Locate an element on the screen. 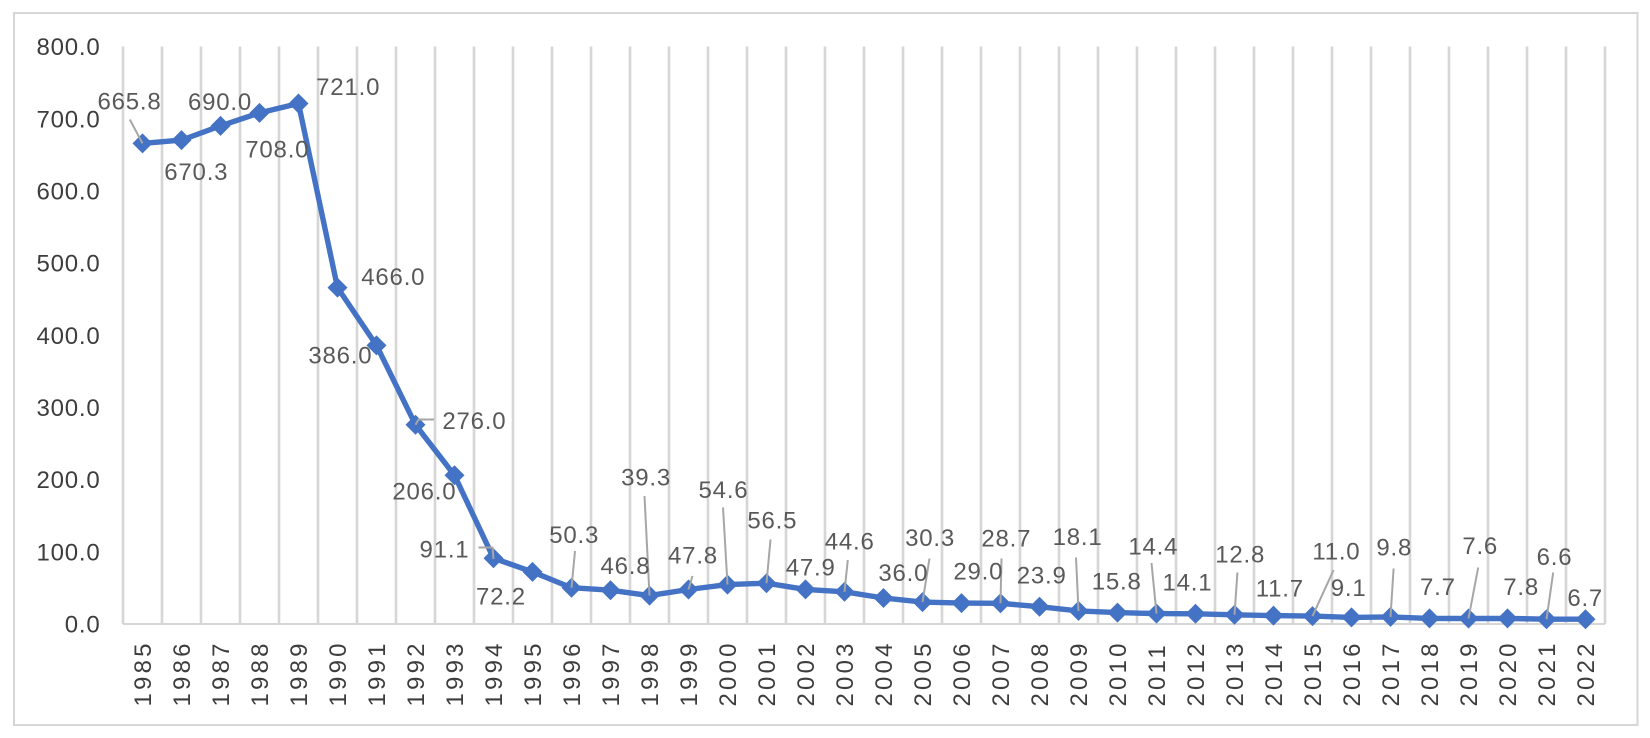 This screenshot has height=738, width=1650. svg-text: 91.1 is located at coordinates (445, 549).